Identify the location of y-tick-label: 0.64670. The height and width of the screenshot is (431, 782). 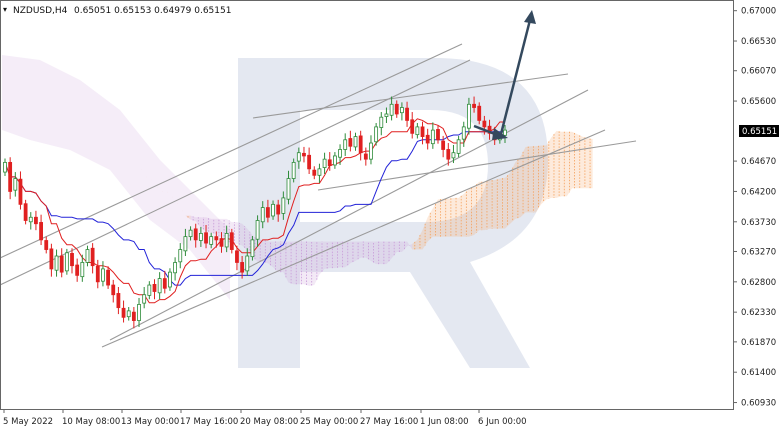
(758, 162).